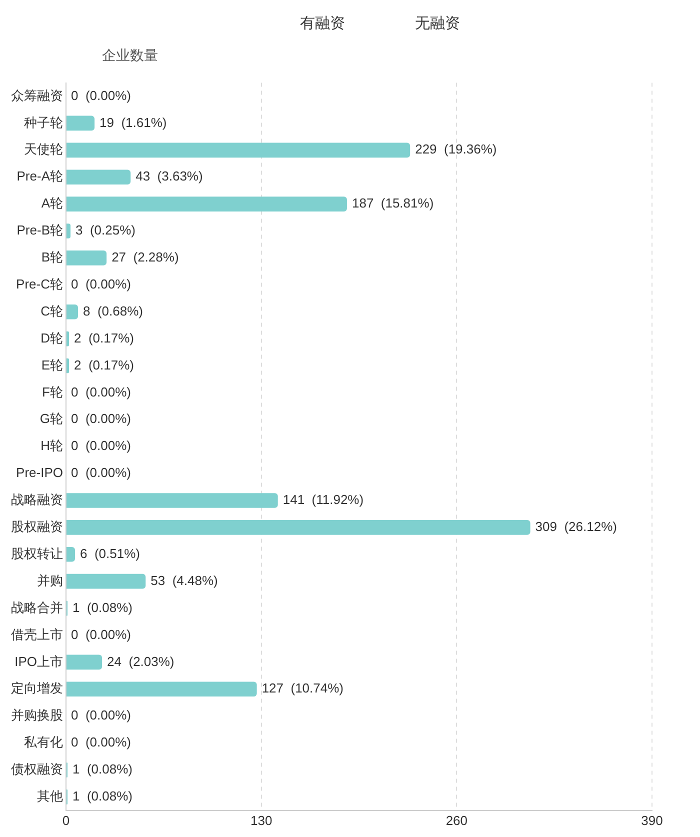  What do you see at coordinates (169, 176) in the screenshot?
I see `data-label: 43 (3.63%)` at bounding box center [169, 176].